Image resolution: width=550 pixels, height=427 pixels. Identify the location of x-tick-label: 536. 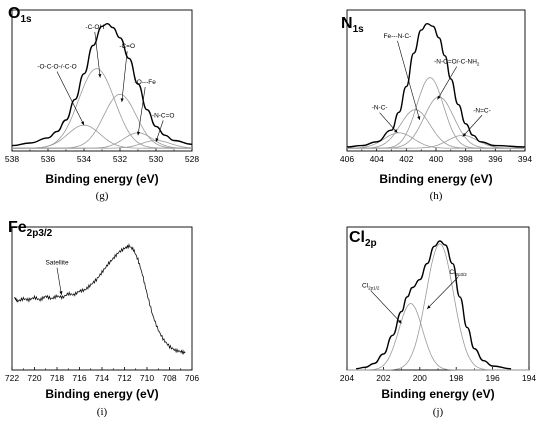
(48, 159).